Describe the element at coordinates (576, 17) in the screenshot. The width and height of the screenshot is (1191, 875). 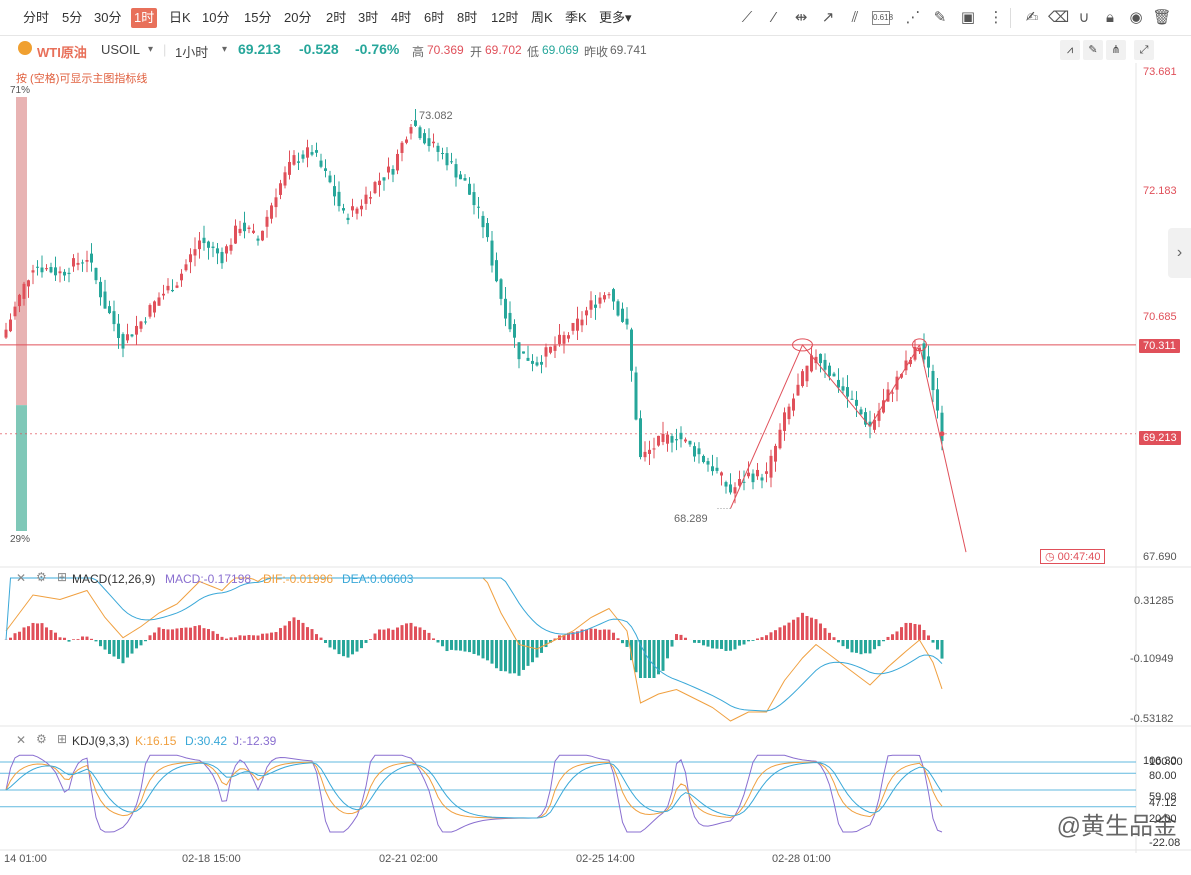
I see `period-tab-15: 季K` at that location.